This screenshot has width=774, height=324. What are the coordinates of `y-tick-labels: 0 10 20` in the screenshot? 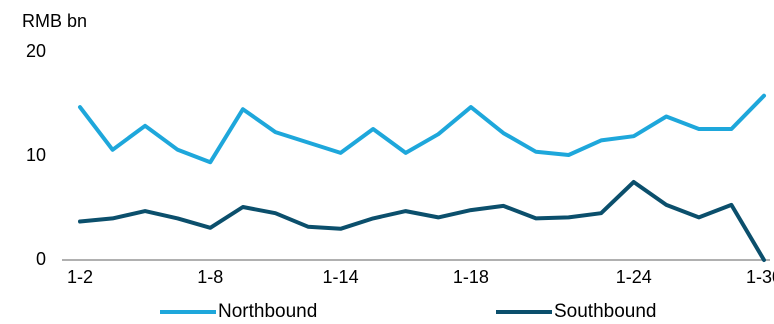 It's located at (36, 155).